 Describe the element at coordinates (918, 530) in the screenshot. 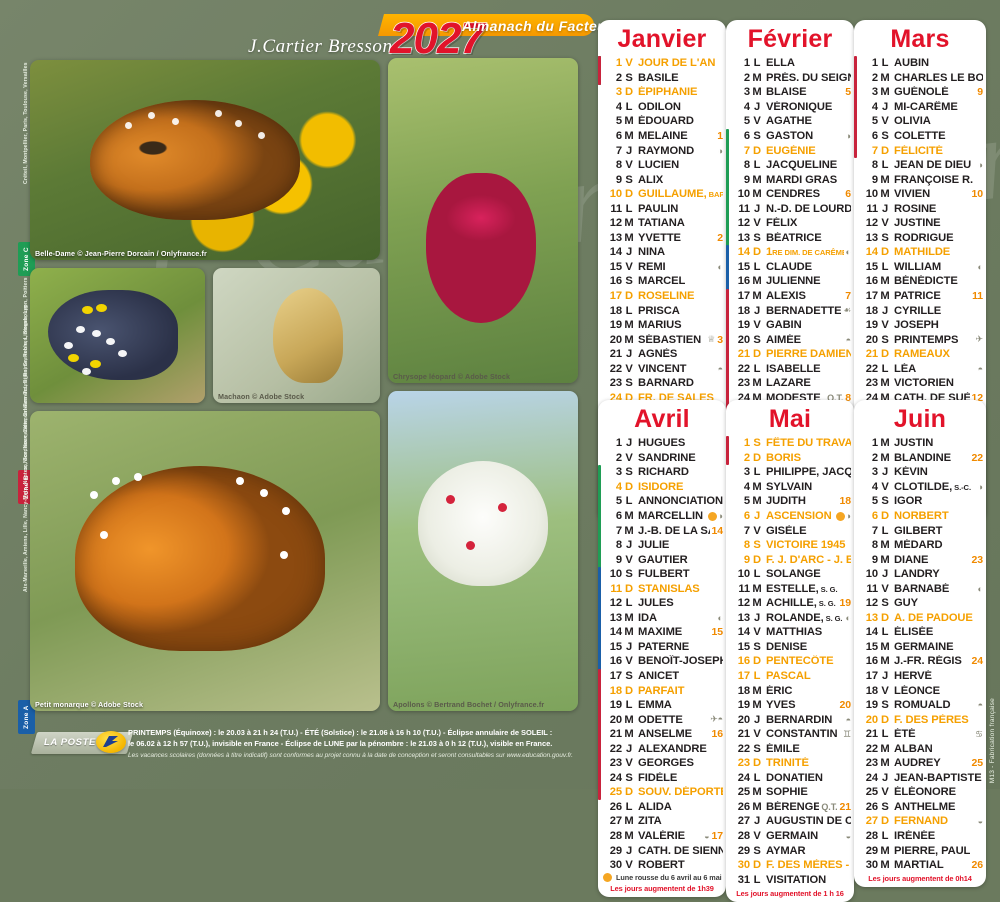

I see `saint-name-main: GILBERT` at that location.